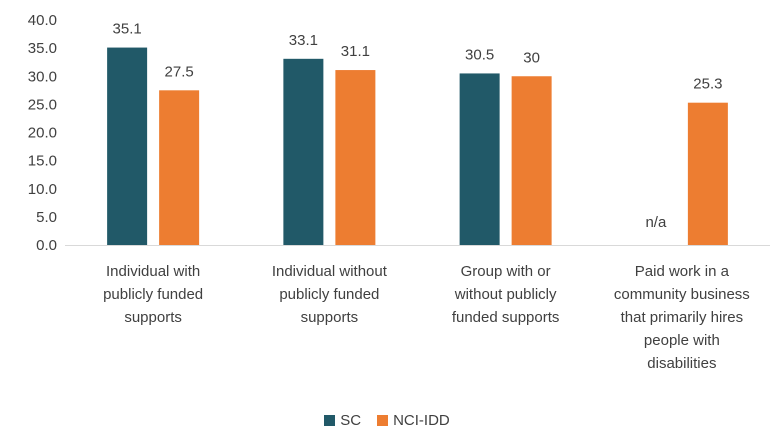 The width and height of the screenshot is (774, 445). What do you see at coordinates (330, 271) in the screenshot?
I see `x-category-label-line: Individual without` at bounding box center [330, 271].